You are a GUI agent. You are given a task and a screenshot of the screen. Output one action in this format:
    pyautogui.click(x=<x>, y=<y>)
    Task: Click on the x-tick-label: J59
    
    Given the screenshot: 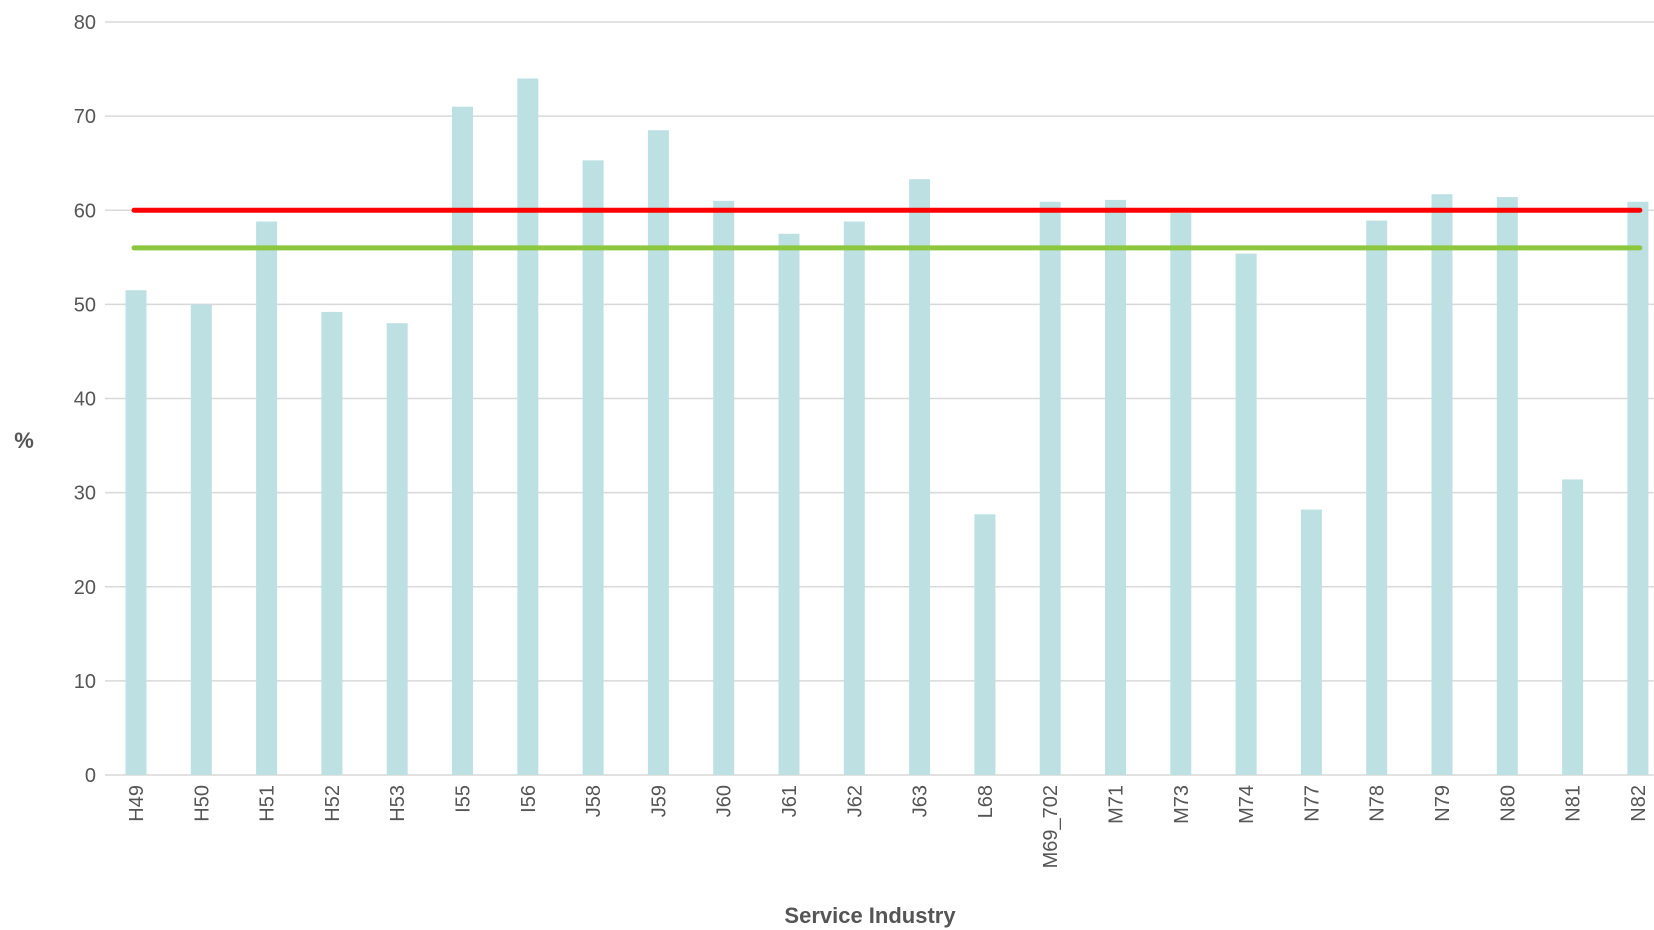 What is the action you would take?
    pyautogui.click(x=659, y=801)
    